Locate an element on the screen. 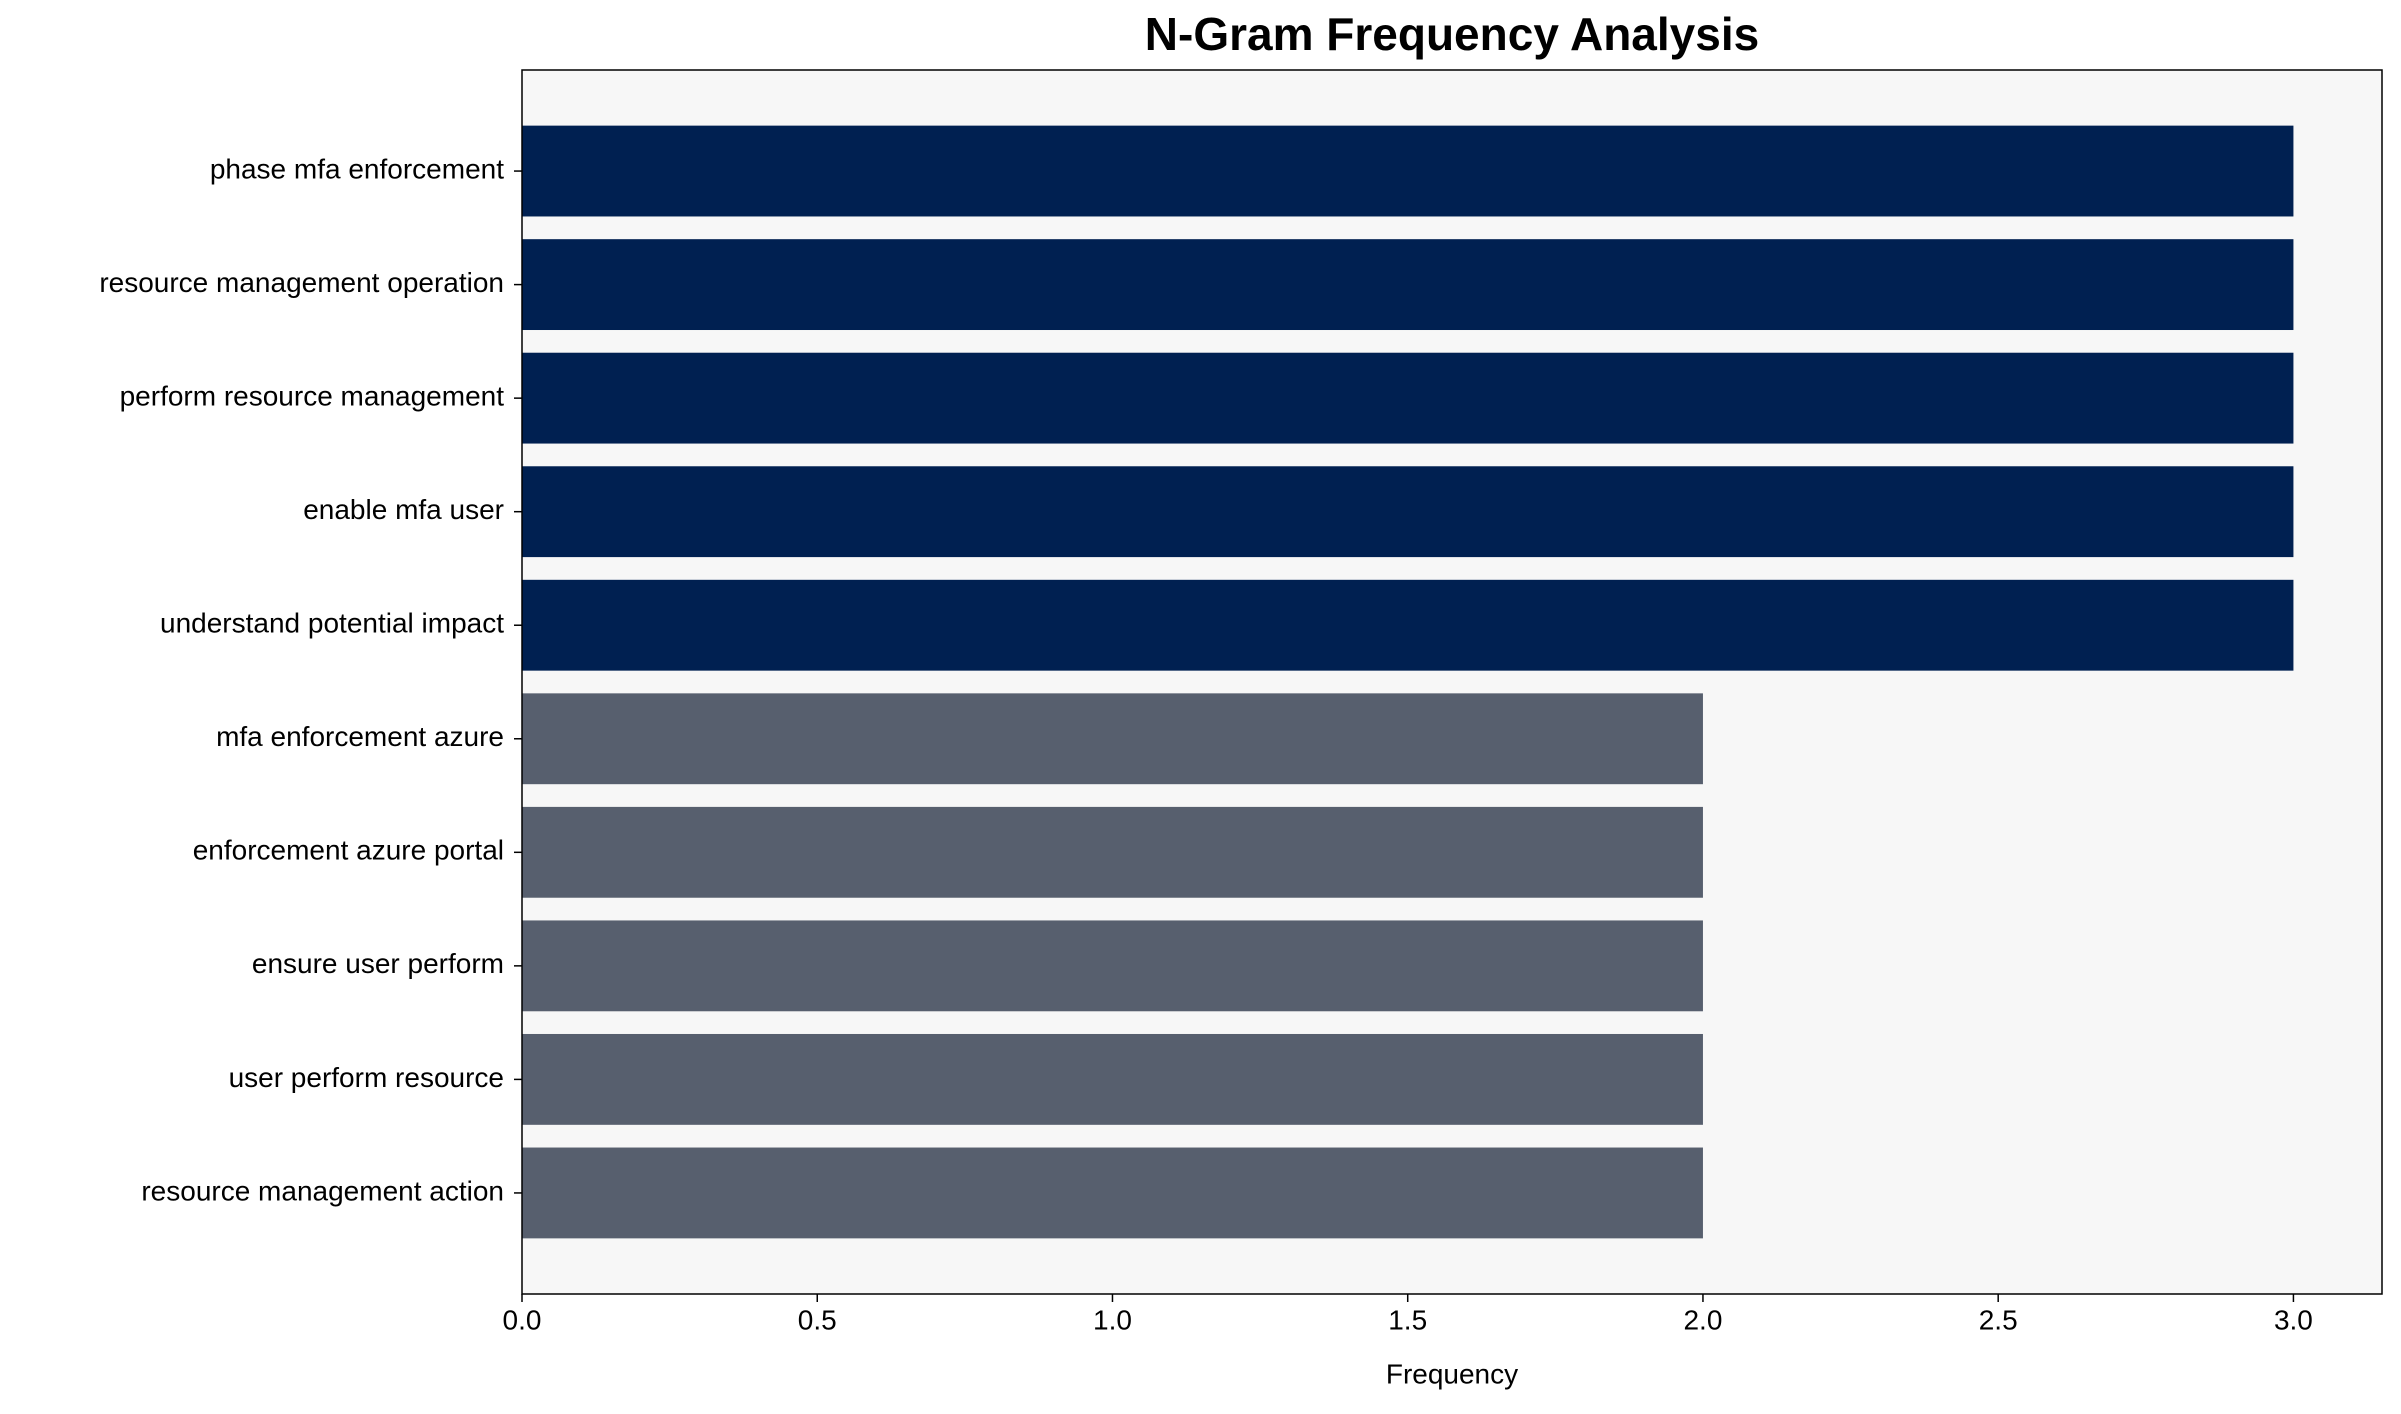 The width and height of the screenshot is (2401, 1414). x-tick-label: 0.5 is located at coordinates (817, 1319).